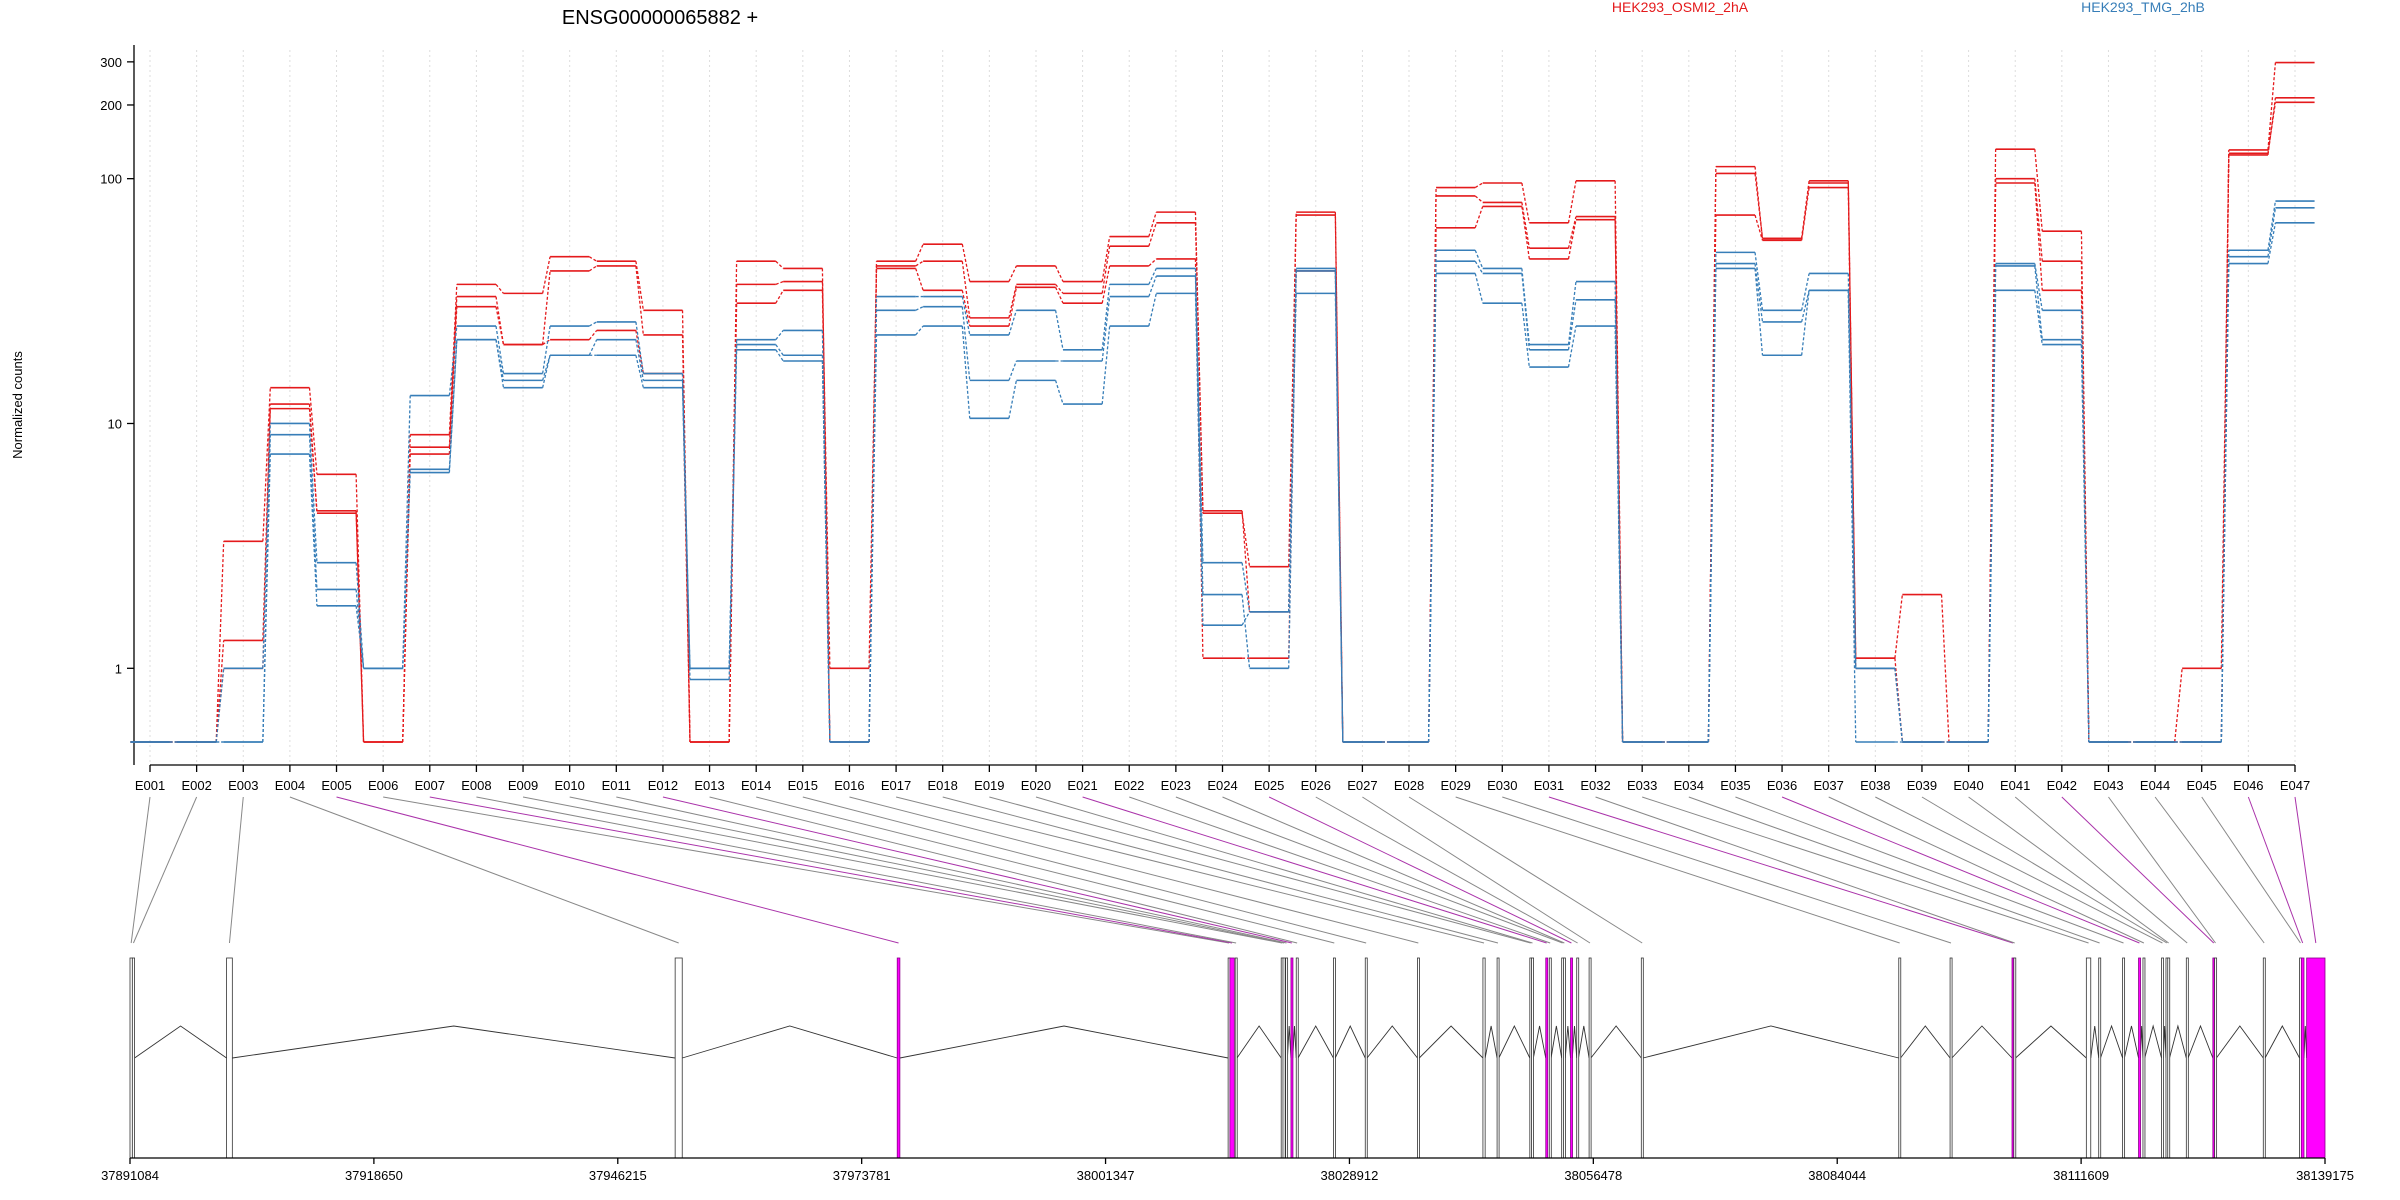 Image resolution: width=2400 pixels, height=1200 pixels. Describe the element at coordinates (2248, 785) in the screenshot. I see `x-tick-label: E046` at that location.